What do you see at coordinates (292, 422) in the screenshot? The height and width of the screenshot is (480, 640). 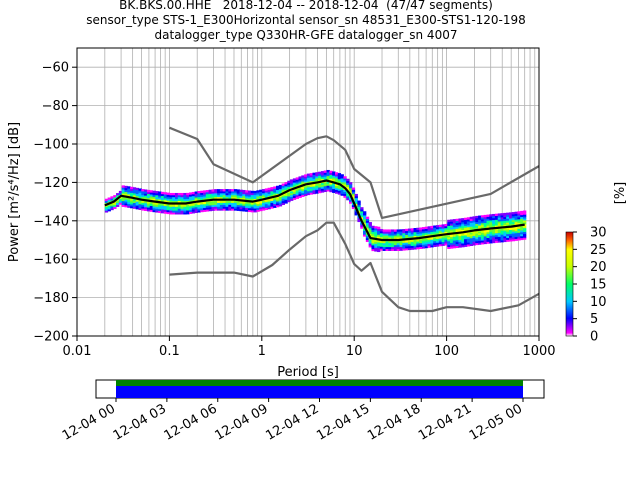 I see `coverage-tick-label: 12-04 12` at bounding box center [292, 422].